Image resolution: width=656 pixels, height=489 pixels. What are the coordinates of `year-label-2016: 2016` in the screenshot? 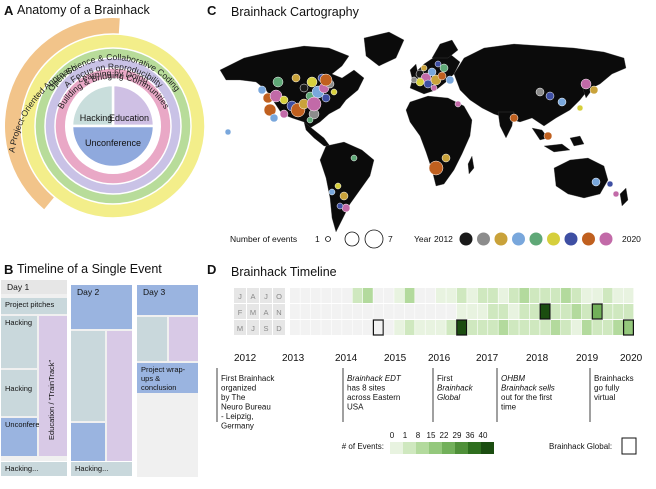 It's located at (439, 358).